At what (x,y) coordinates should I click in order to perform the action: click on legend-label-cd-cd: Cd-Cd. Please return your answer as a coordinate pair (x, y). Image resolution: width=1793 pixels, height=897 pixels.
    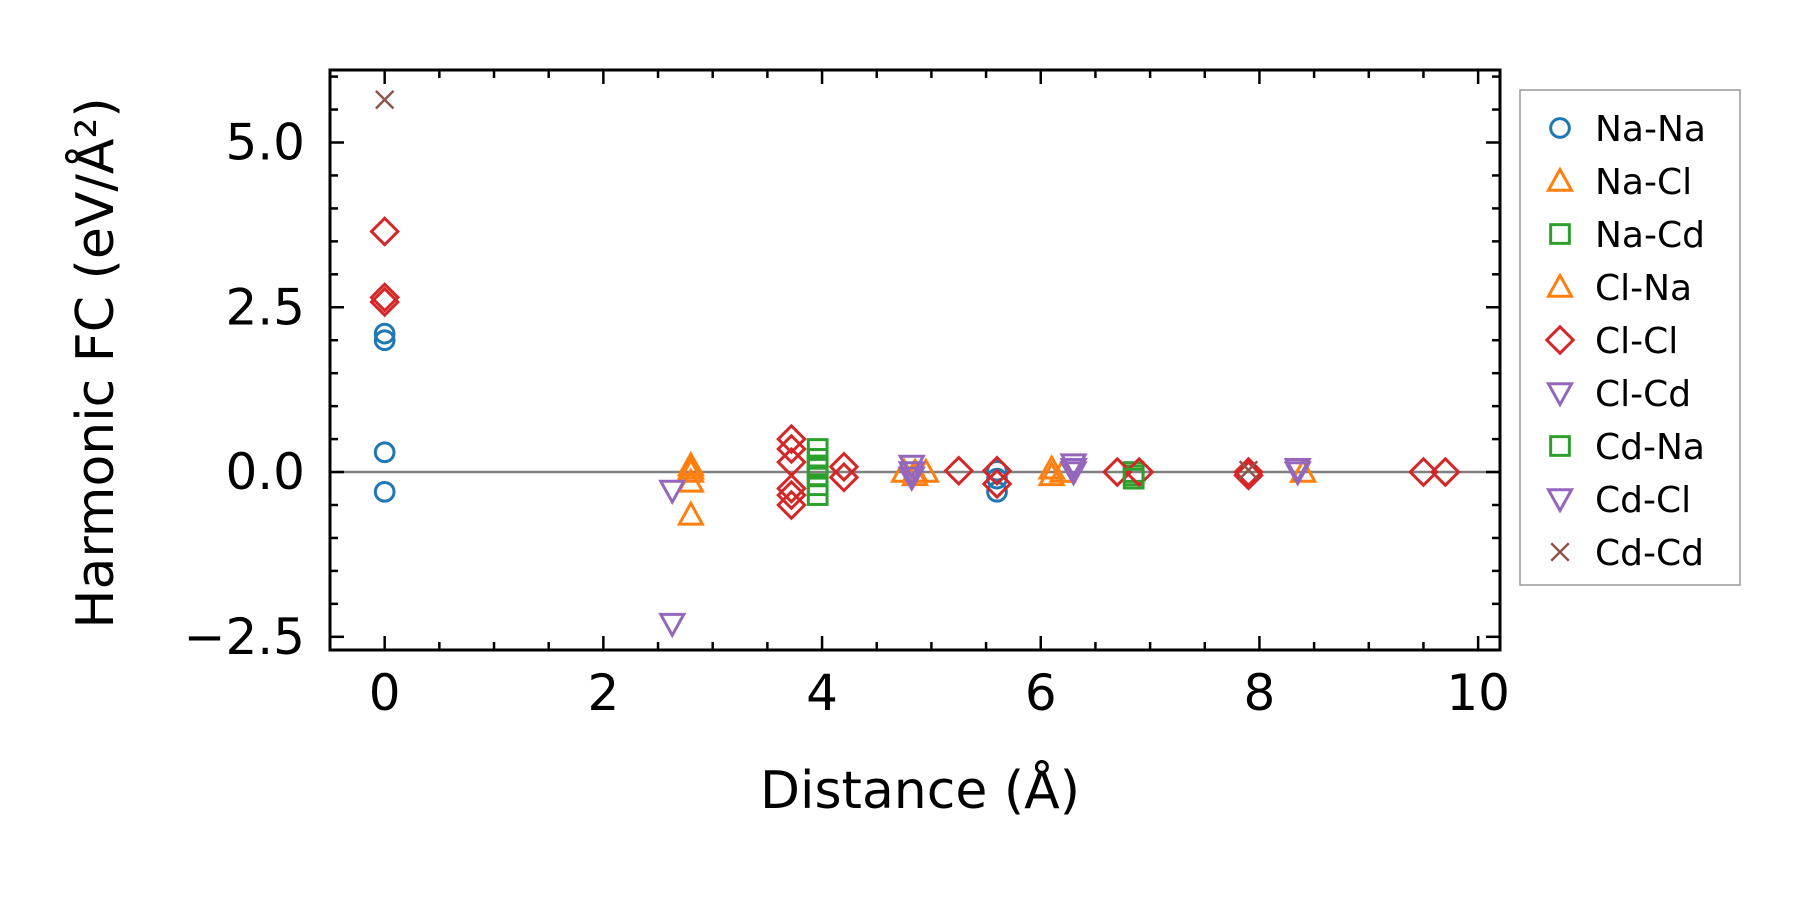
    Looking at the image, I should click on (1649, 553).